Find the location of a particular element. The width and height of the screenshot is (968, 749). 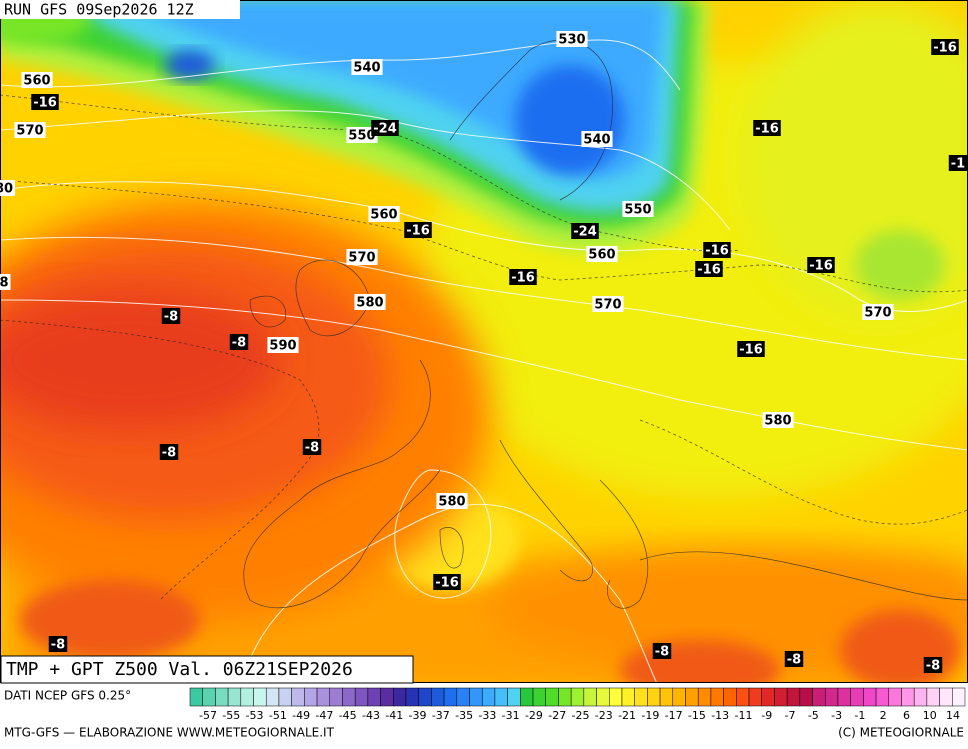

geopotential-label-group: 530 is located at coordinates (572, 39).